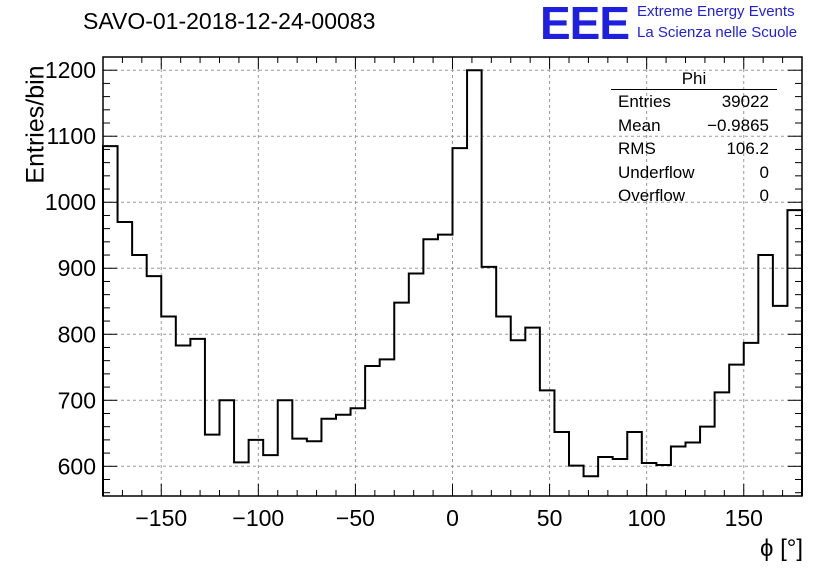  Describe the element at coordinates (639, 125) in the screenshot. I see `stats-label: Mean` at that location.